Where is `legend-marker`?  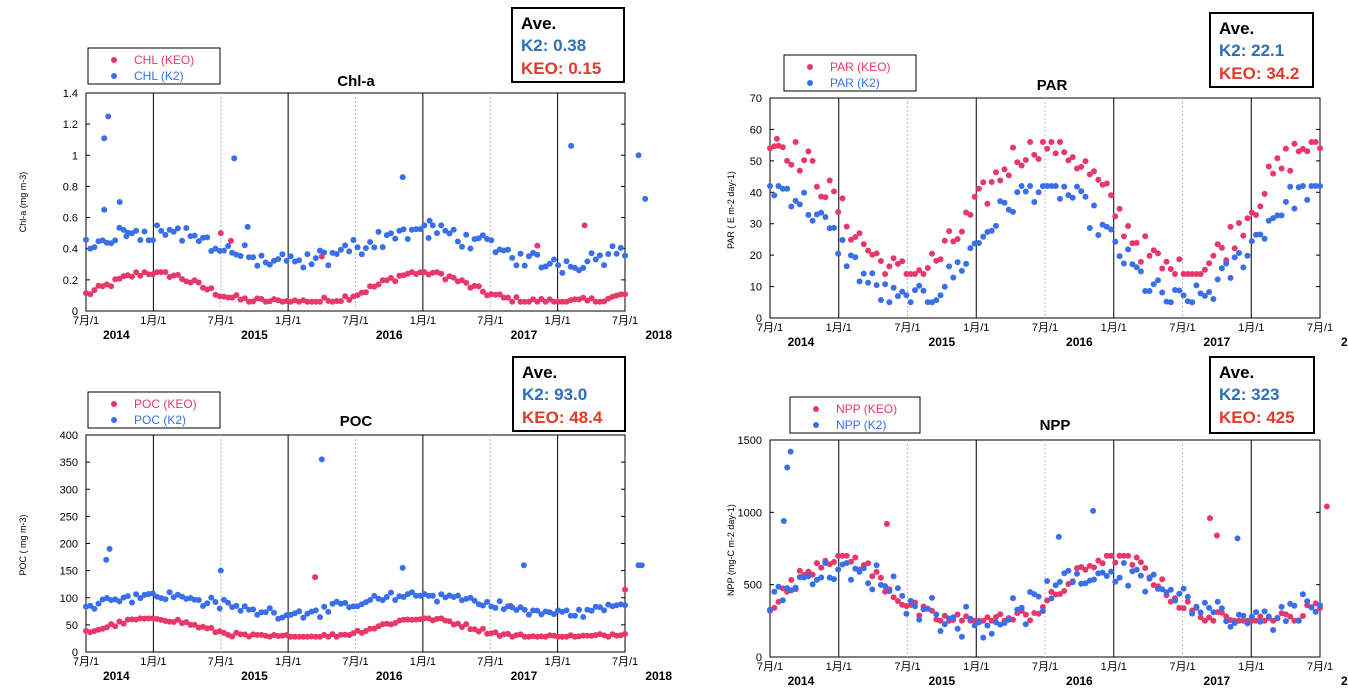 legend-marker is located at coordinates (114, 420).